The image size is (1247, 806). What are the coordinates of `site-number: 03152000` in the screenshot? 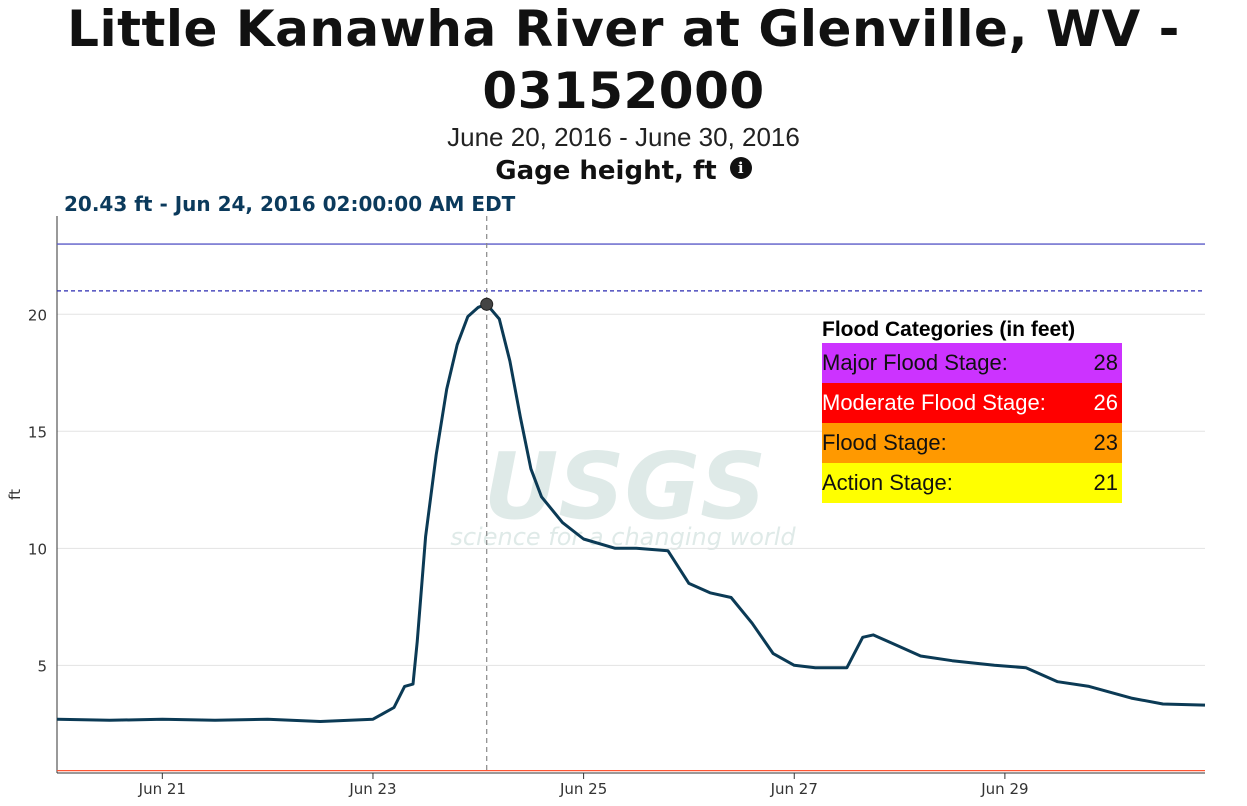 It's located at (623, 91).